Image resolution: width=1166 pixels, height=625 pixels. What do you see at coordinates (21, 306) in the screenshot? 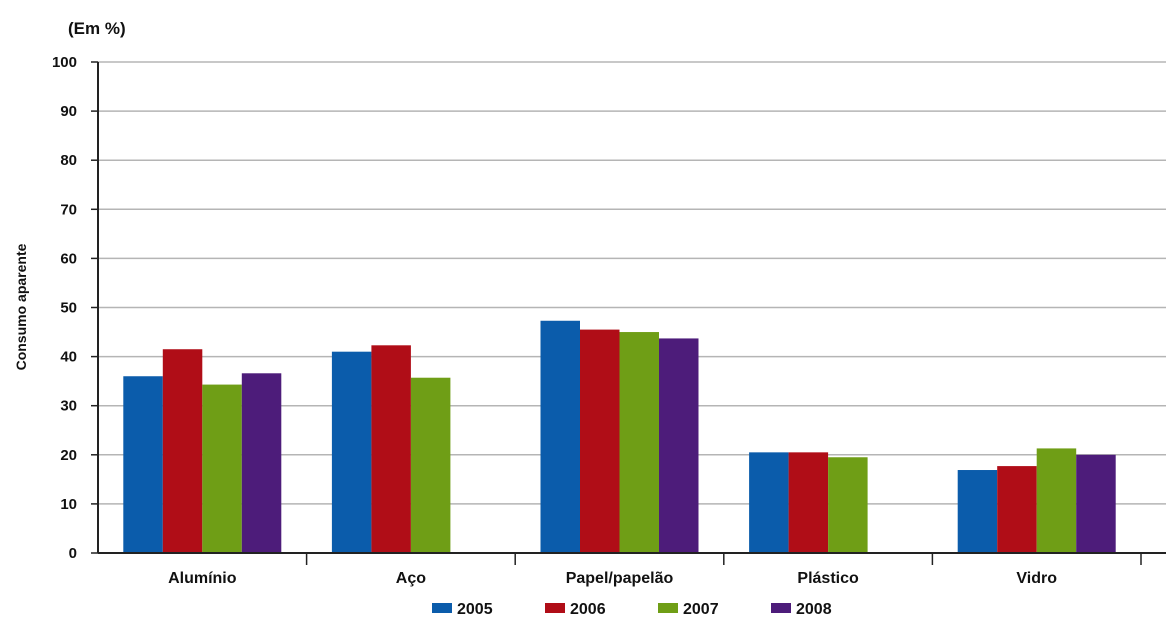
I see `y-axis-title: Consumo aparente` at bounding box center [21, 306].